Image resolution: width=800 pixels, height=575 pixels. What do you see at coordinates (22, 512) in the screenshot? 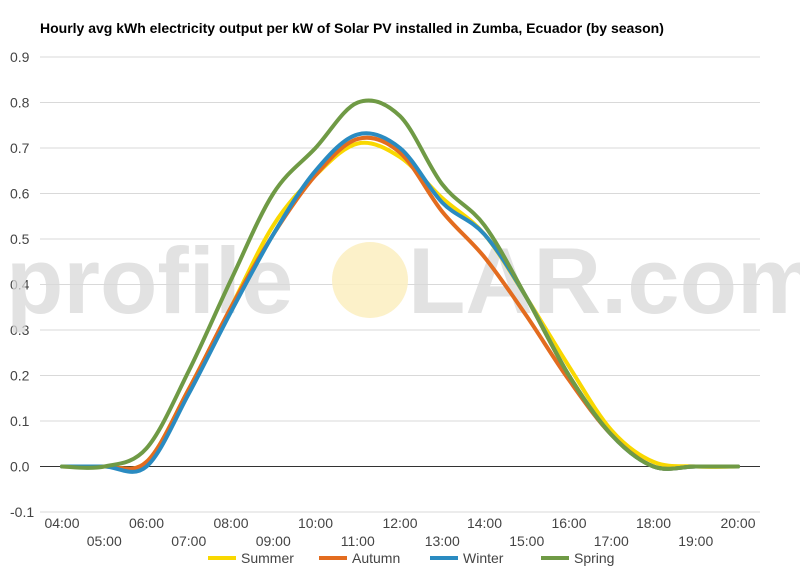
I see `y-tick-label: -0.1` at bounding box center [22, 512].